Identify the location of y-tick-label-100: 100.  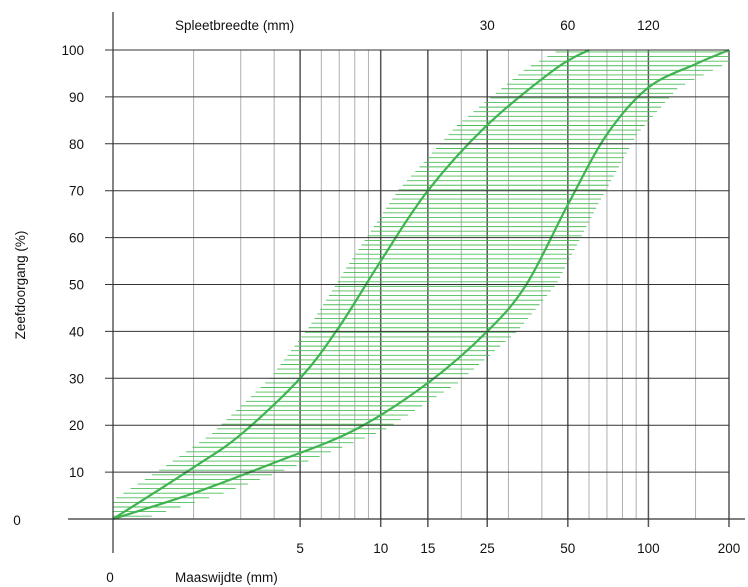
(72, 50).